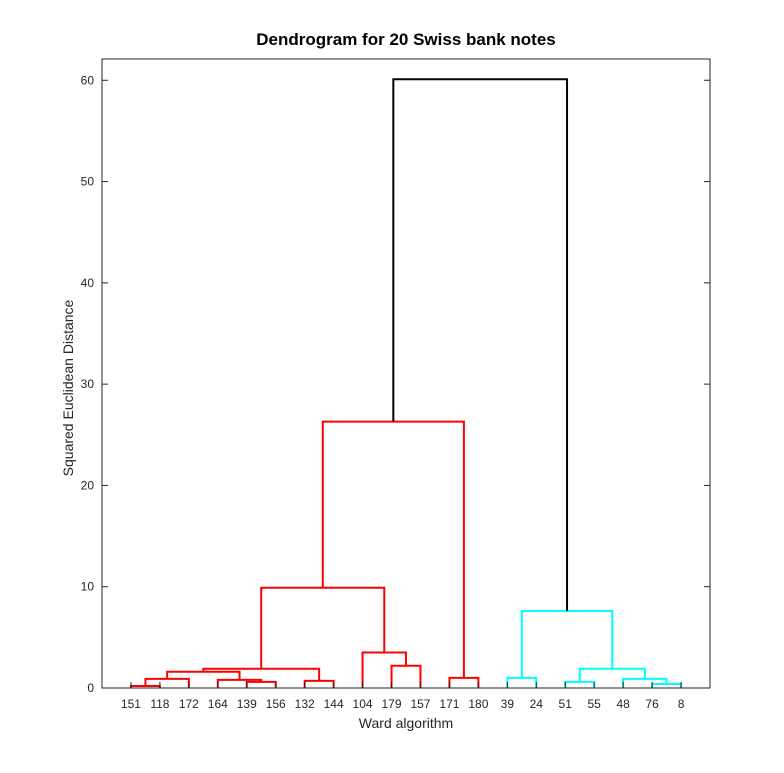  I want to click on leaf-label-180: 180, so click(478, 704).